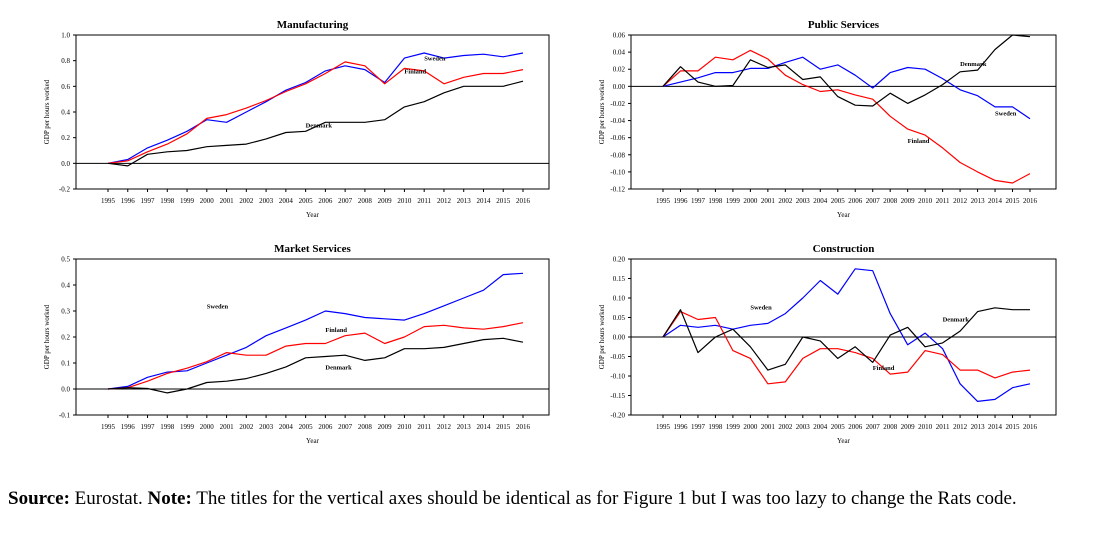  I want to click on y-tick-label: 0.6, so click(65, 87).